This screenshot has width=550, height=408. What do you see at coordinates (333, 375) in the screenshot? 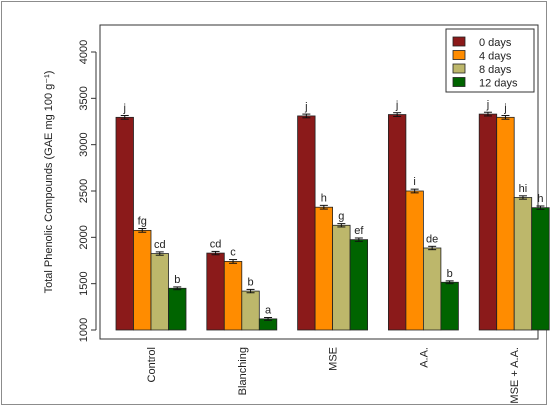
I see `x-axis: Control Blanching MSE A.A. MSE + A.A.` at bounding box center [333, 375].